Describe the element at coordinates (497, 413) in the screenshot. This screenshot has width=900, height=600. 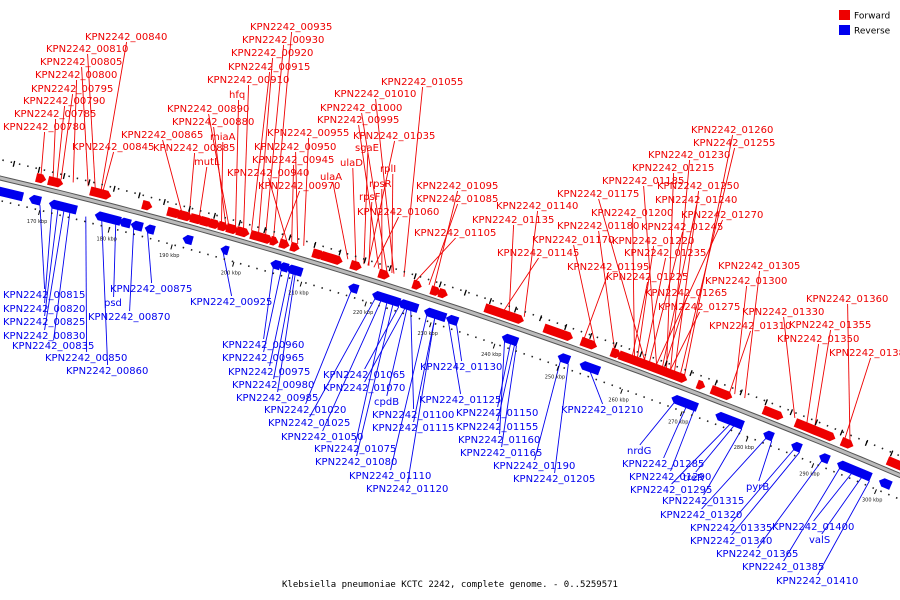
I see `reverse-gene-label: KPN2242_01150` at that location.